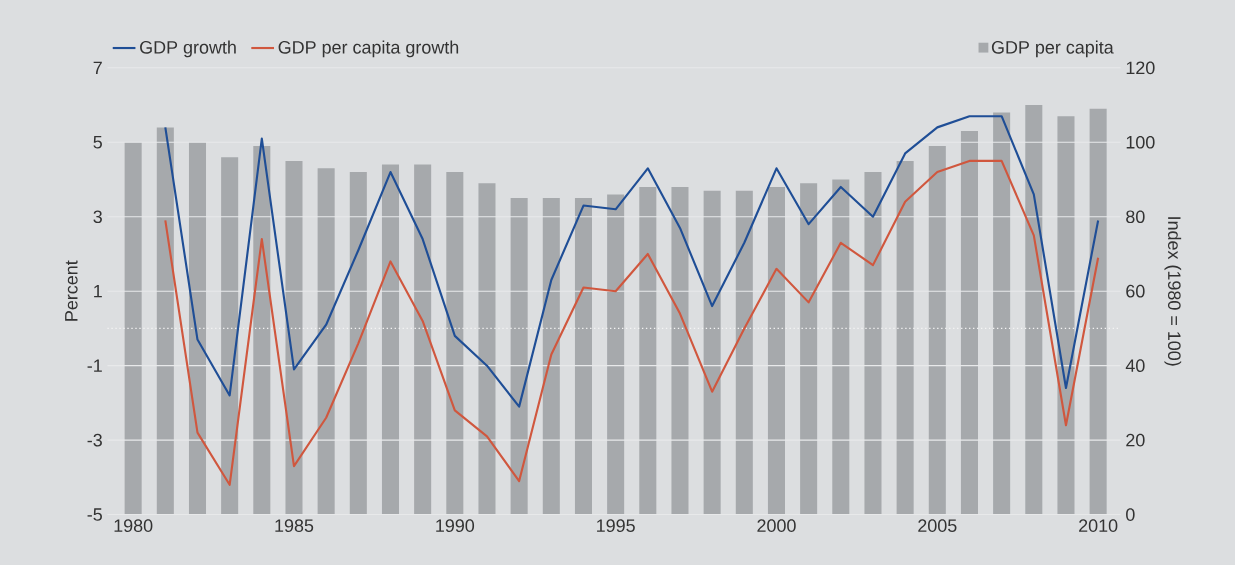  I want to click on x-tick-label: 1990, so click(455, 525).